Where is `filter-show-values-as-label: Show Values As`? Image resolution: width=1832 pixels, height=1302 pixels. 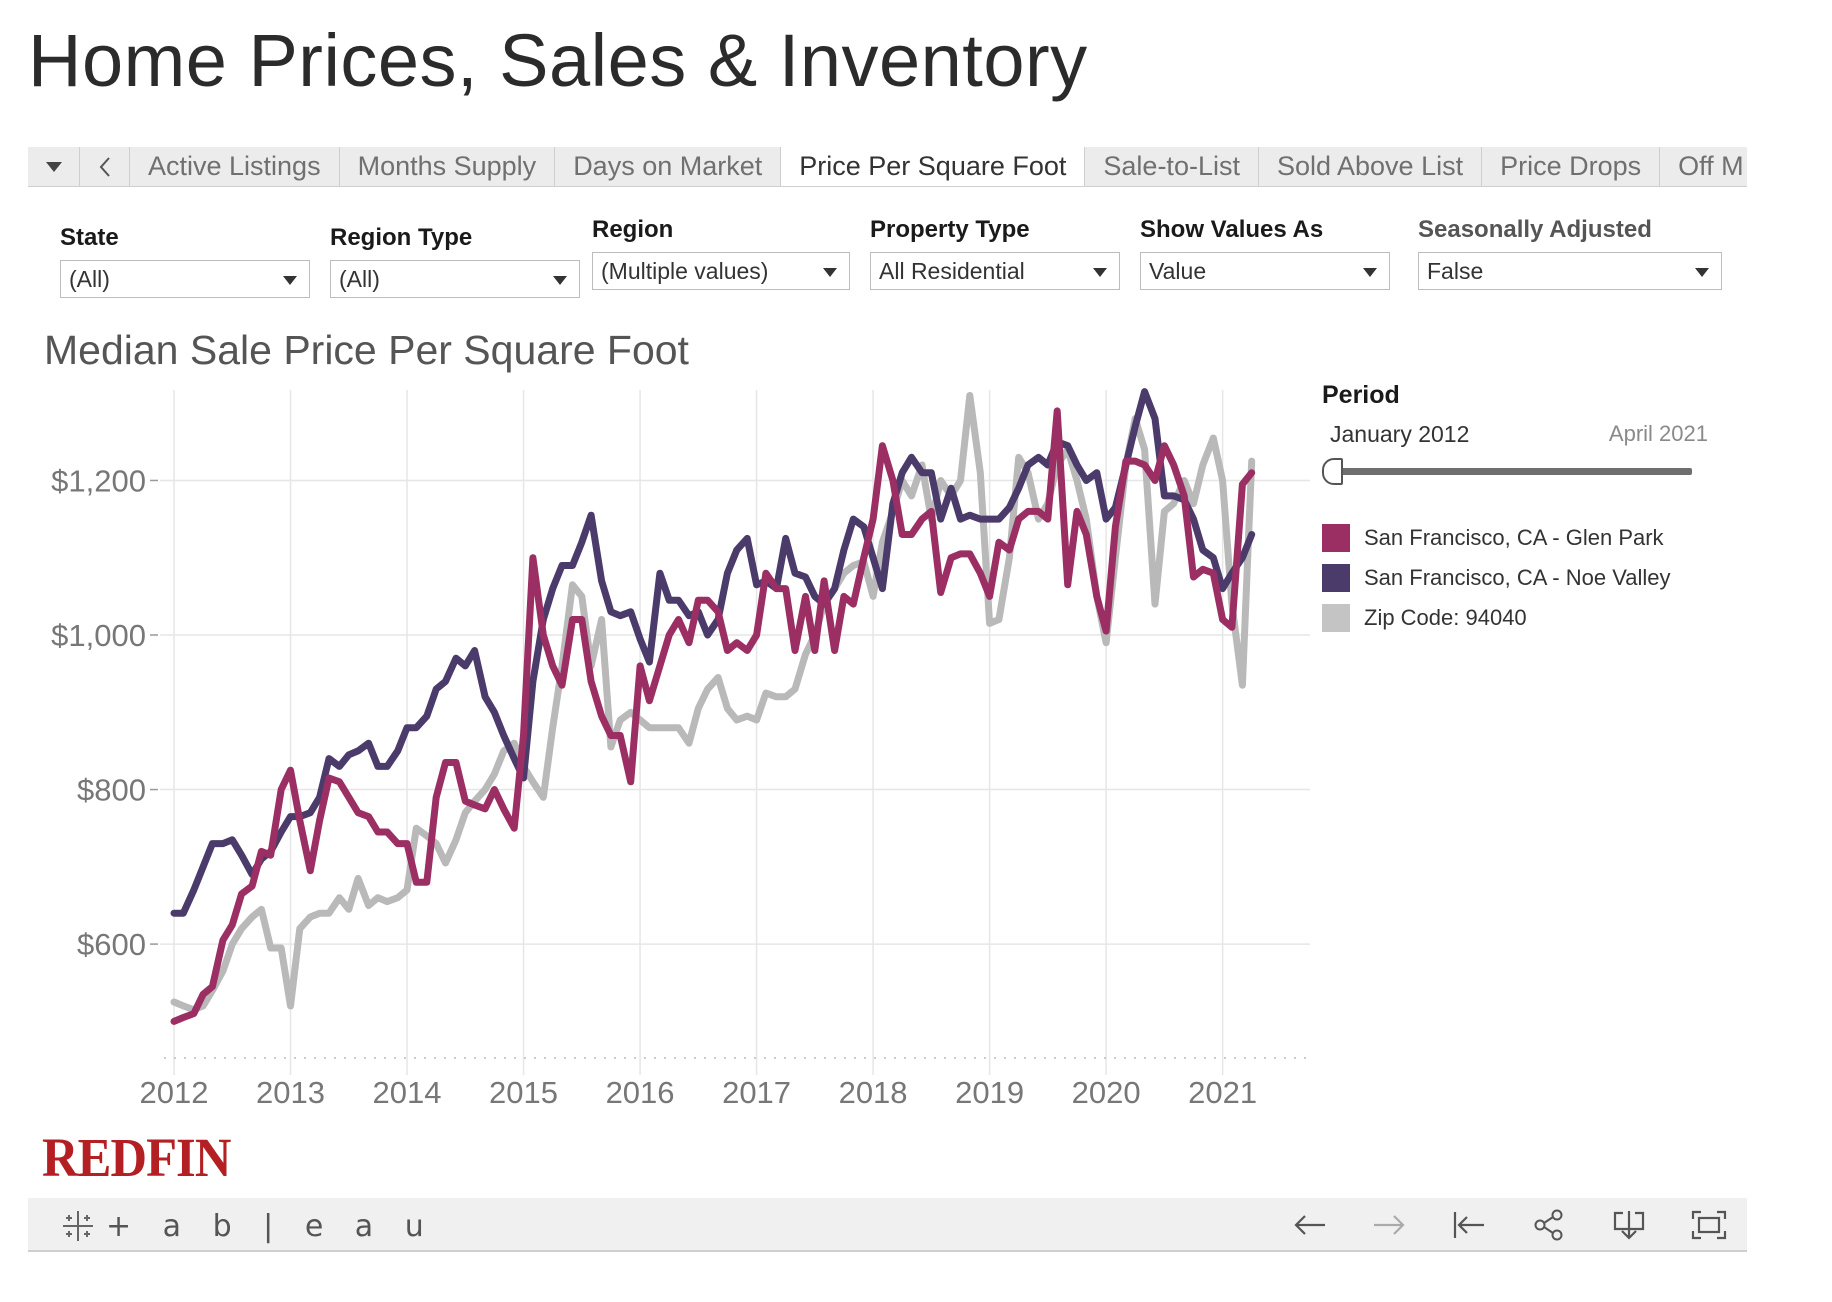 filter-show-values-as-label: Show Values As is located at coordinates (1232, 229).